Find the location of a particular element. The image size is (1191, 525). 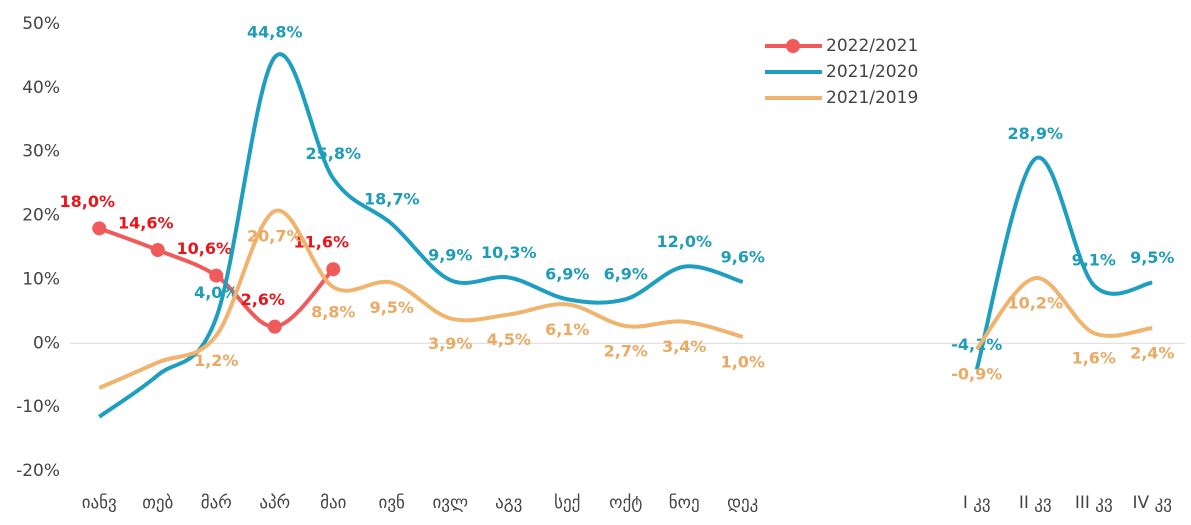

data-label: 10,2% is located at coordinates (1035, 303).